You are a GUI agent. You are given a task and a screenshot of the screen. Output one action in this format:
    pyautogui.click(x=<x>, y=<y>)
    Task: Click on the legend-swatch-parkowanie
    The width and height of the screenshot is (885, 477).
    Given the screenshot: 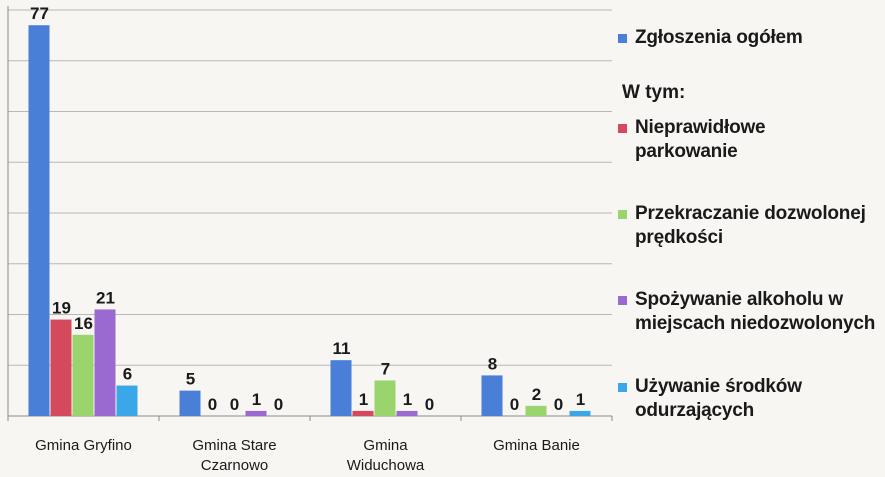 What is the action you would take?
    pyautogui.click(x=622, y=128)
    